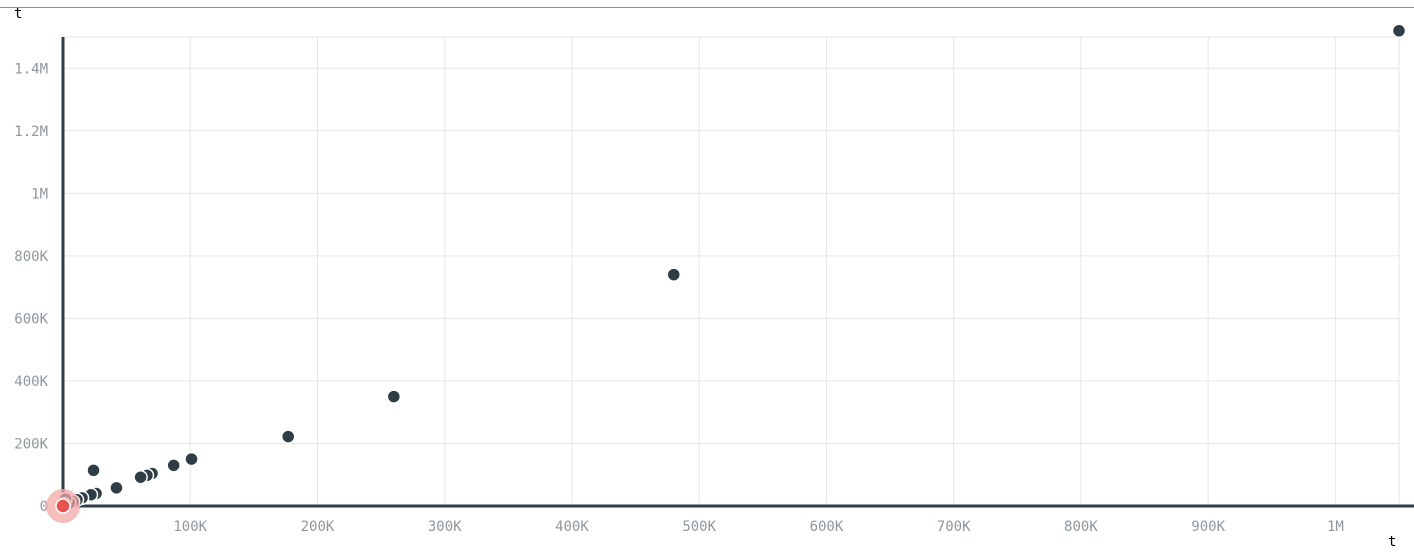  Describe the element at coordinates (31, 444) in the screenshot. I see `y-tick-label: 200K` at that location.